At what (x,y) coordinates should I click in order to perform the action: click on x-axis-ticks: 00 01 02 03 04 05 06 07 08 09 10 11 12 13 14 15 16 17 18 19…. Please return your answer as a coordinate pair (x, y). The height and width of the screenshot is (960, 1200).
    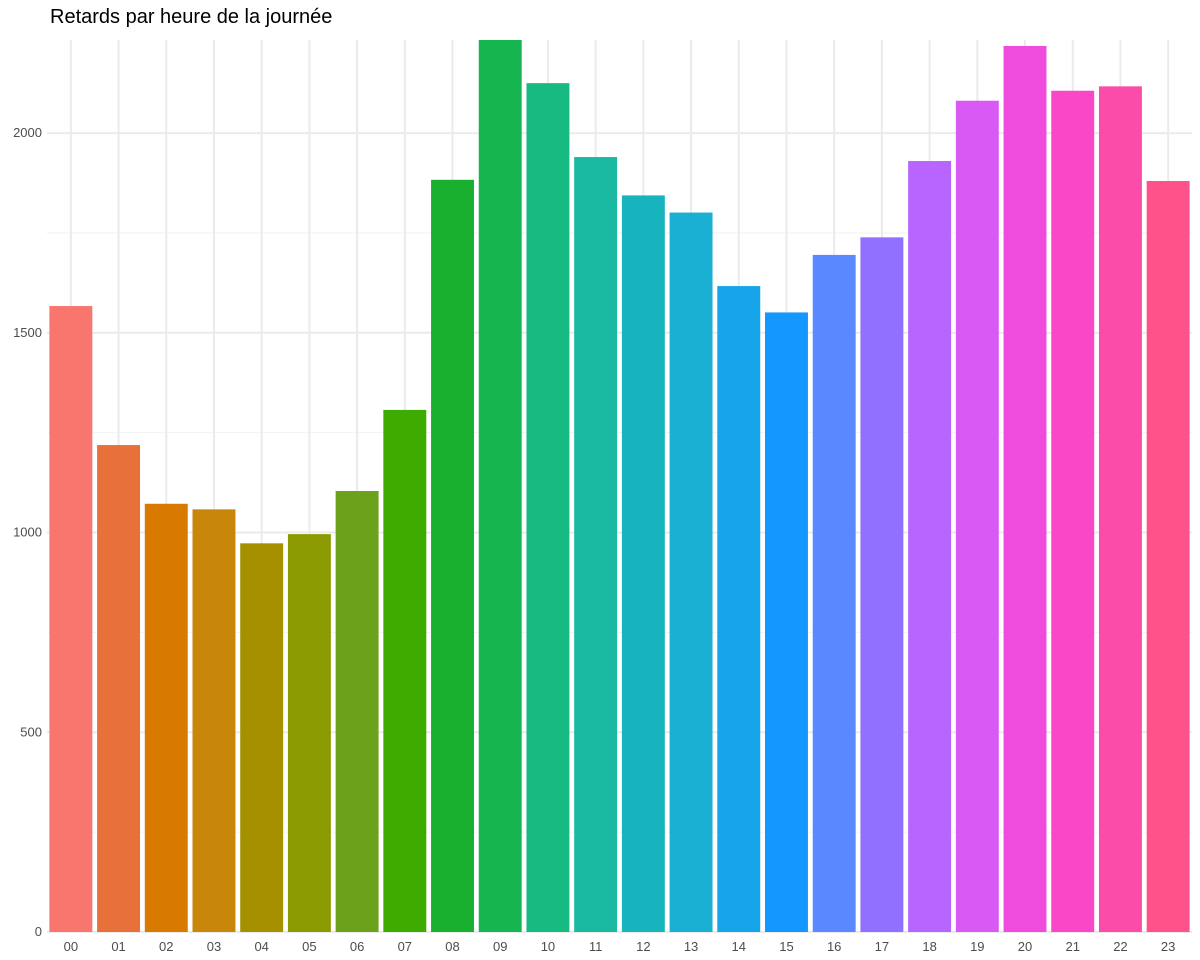
    Looking at the image, I should click on (620, 946).